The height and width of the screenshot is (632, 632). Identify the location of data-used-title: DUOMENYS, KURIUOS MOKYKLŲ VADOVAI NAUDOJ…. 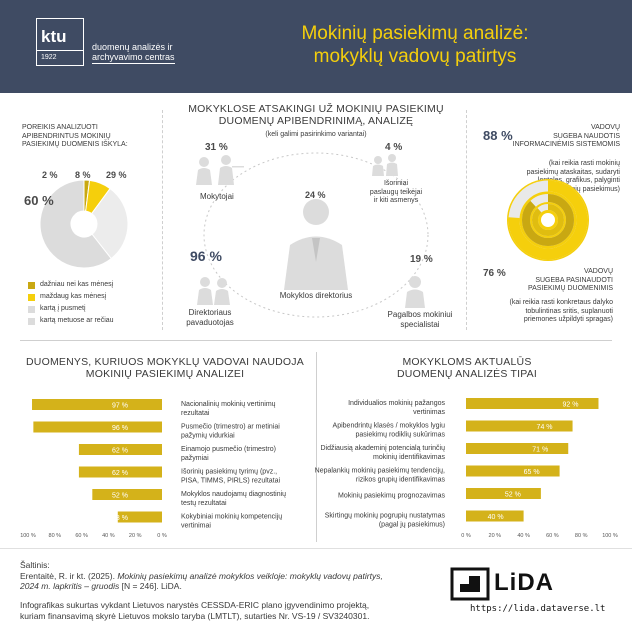
(165, 368).